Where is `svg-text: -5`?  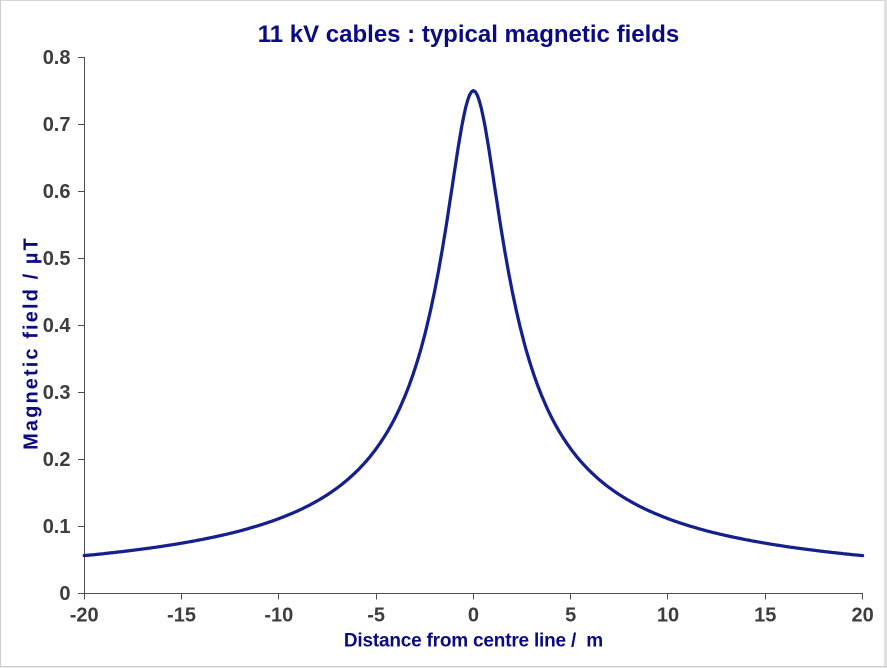 svg-text: -5 is located at coordinates (376, 616).